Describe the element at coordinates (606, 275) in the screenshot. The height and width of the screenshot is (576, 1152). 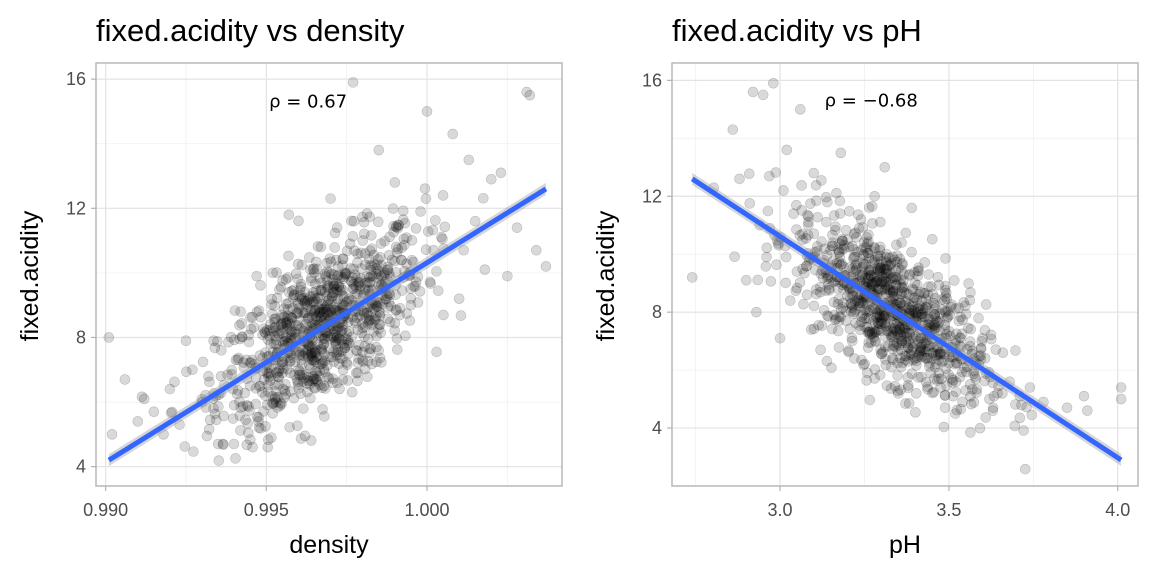
I see `y-axis-title: fixed.acidity` at that location.